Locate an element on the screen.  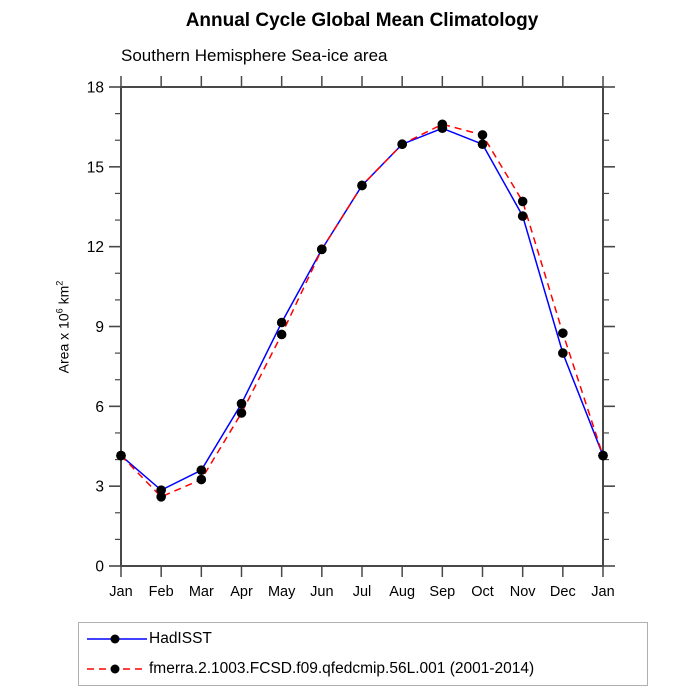
x-tick-label: Jun is located at coordinates (321, 592).